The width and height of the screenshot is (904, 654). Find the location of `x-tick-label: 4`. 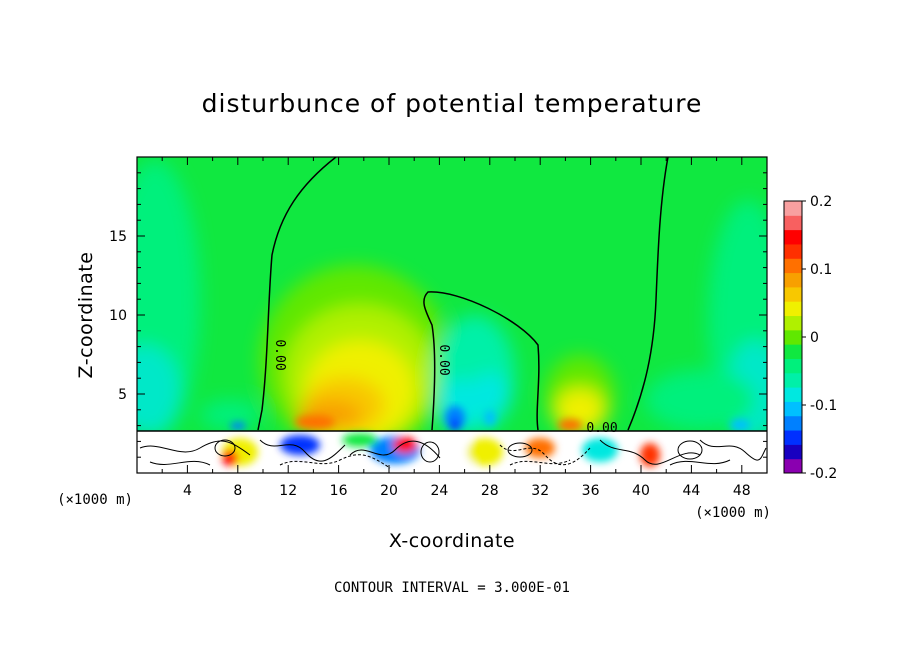

x-tick-label: 4 is located at coordinates (187, 491).